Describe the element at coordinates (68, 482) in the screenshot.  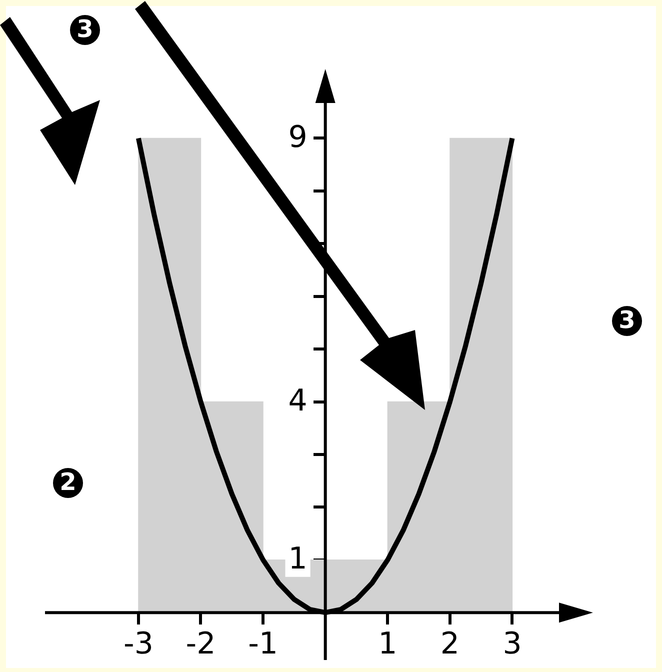
I see `annotation: 2` at that location.